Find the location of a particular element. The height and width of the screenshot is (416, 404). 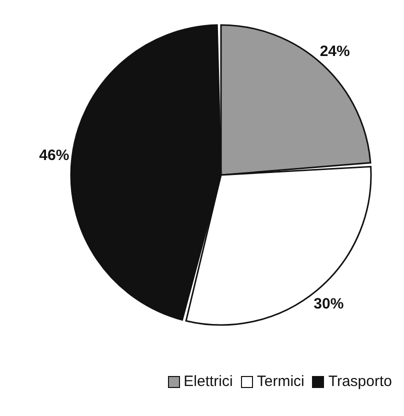

data-label: 24% is located at coordinates (335, 51).